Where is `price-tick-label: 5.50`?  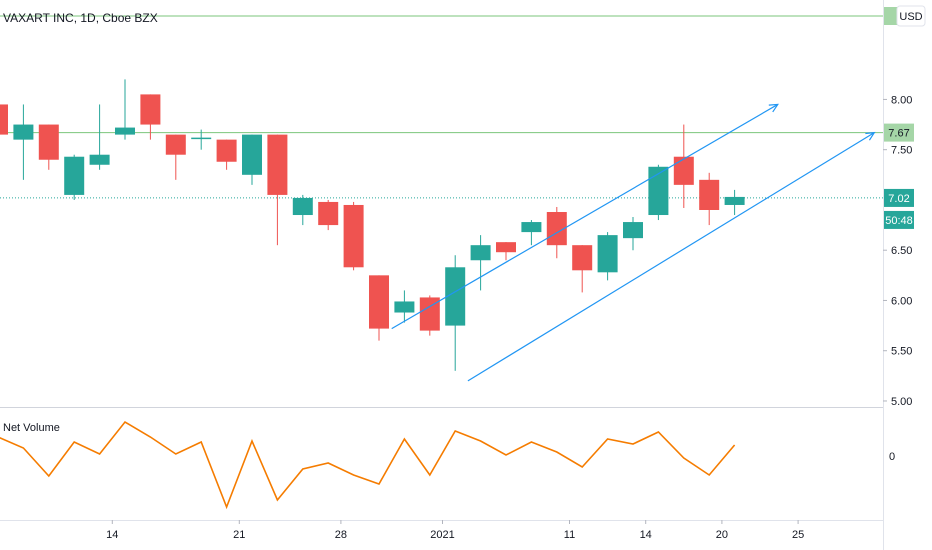
price-tick-label: 5.50 is located at coordinates (901, 352).